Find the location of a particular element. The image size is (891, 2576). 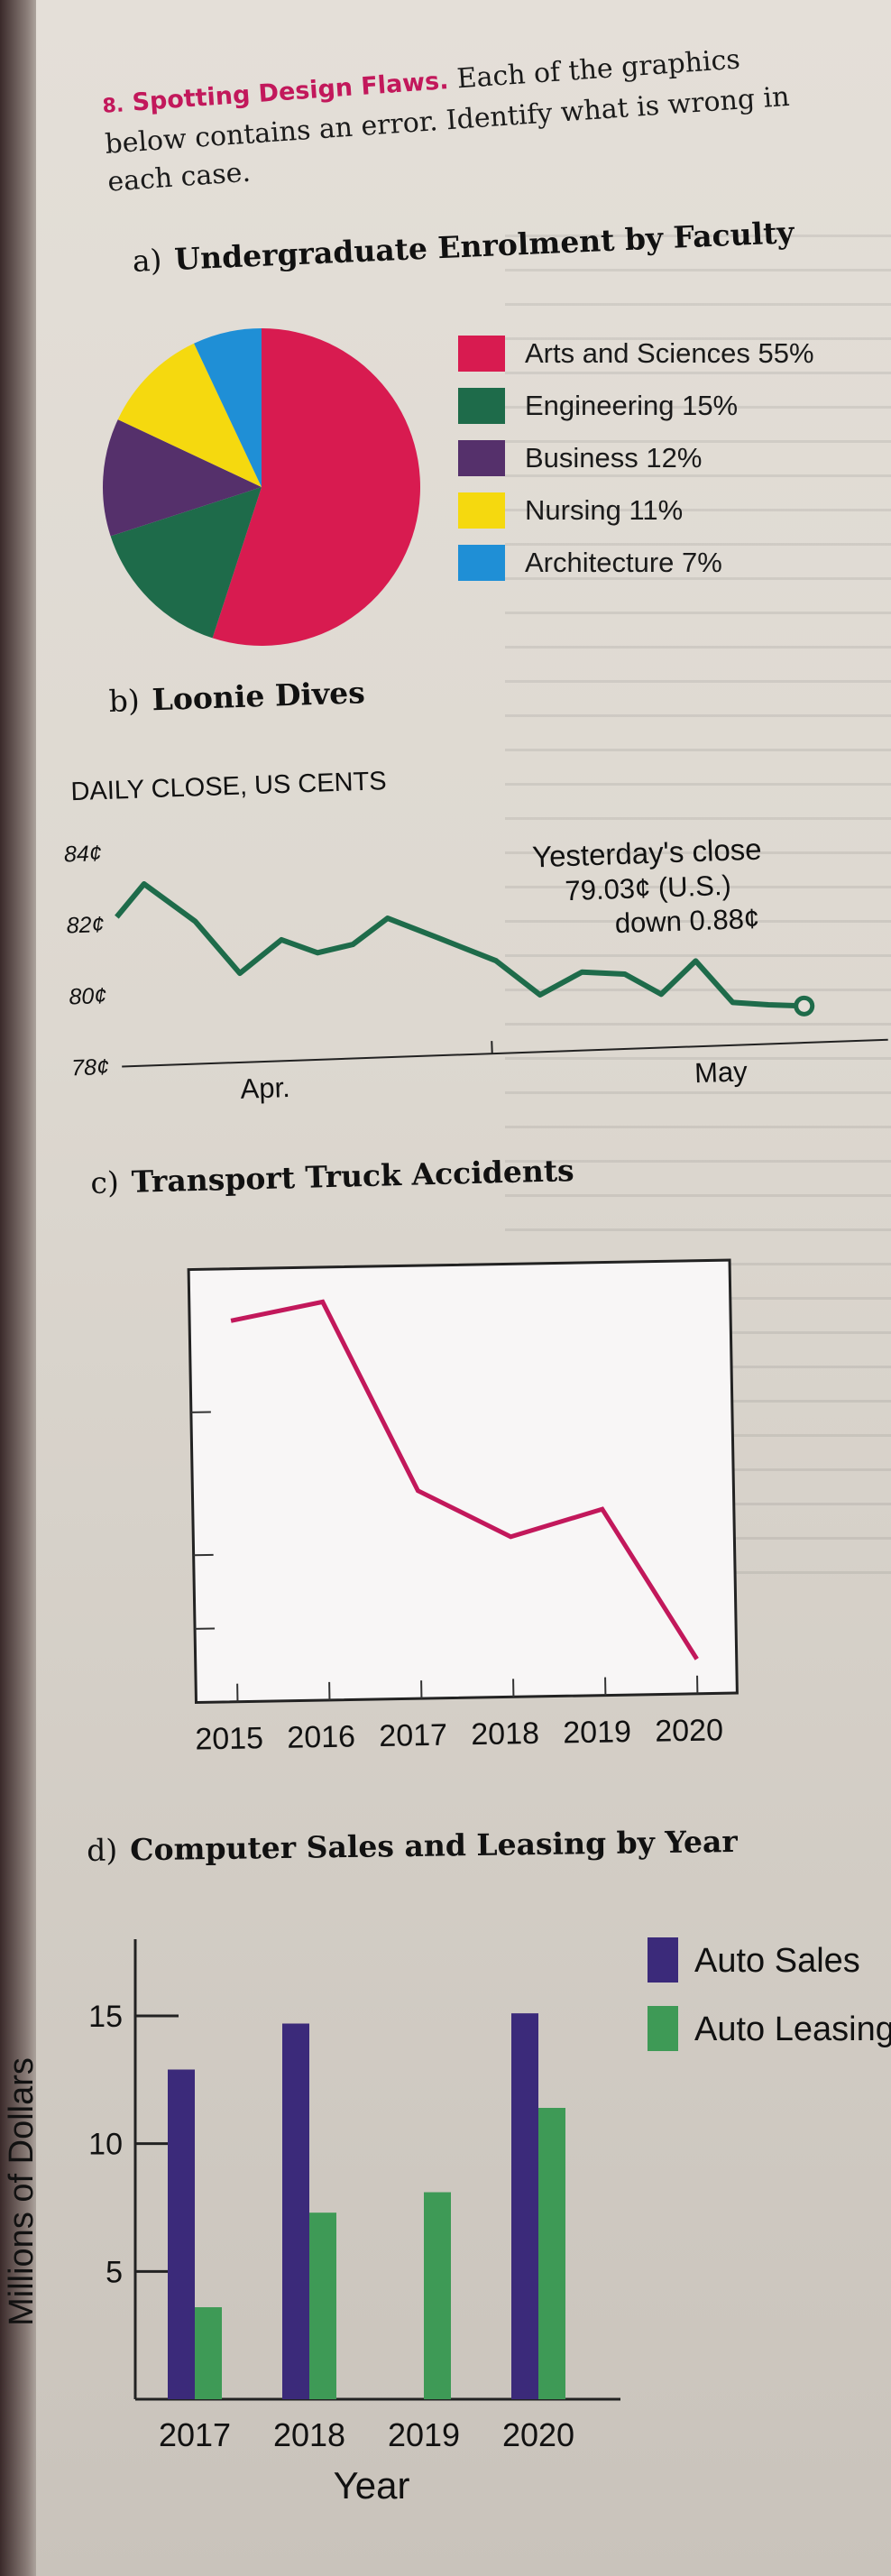

truck-x-tick-label: 2016 is located at coordinates (321, 1736).